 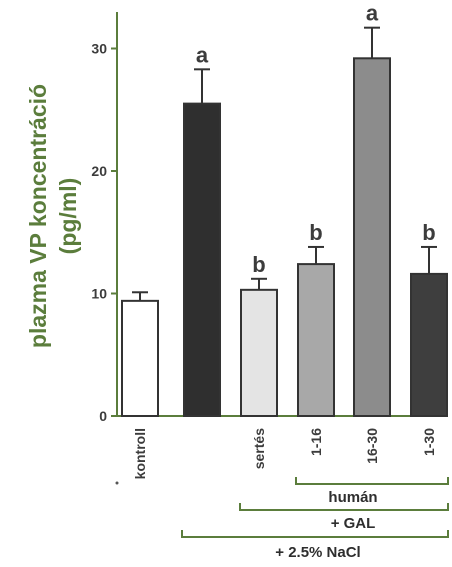 What do you see at coordinates (315, 519) in the screenshot?
I see `group-brackets: humán + GAL + 2.5% NaCl` at bounding box center [315, 519].